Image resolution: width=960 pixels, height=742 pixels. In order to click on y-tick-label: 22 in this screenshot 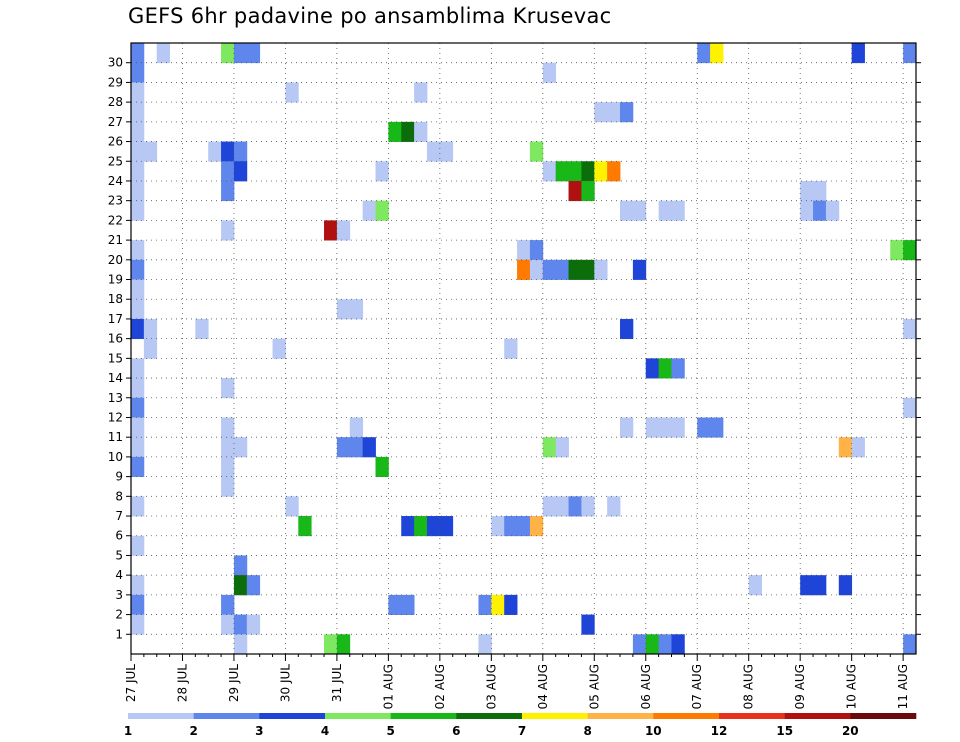, I will do `click(115, 220)`.